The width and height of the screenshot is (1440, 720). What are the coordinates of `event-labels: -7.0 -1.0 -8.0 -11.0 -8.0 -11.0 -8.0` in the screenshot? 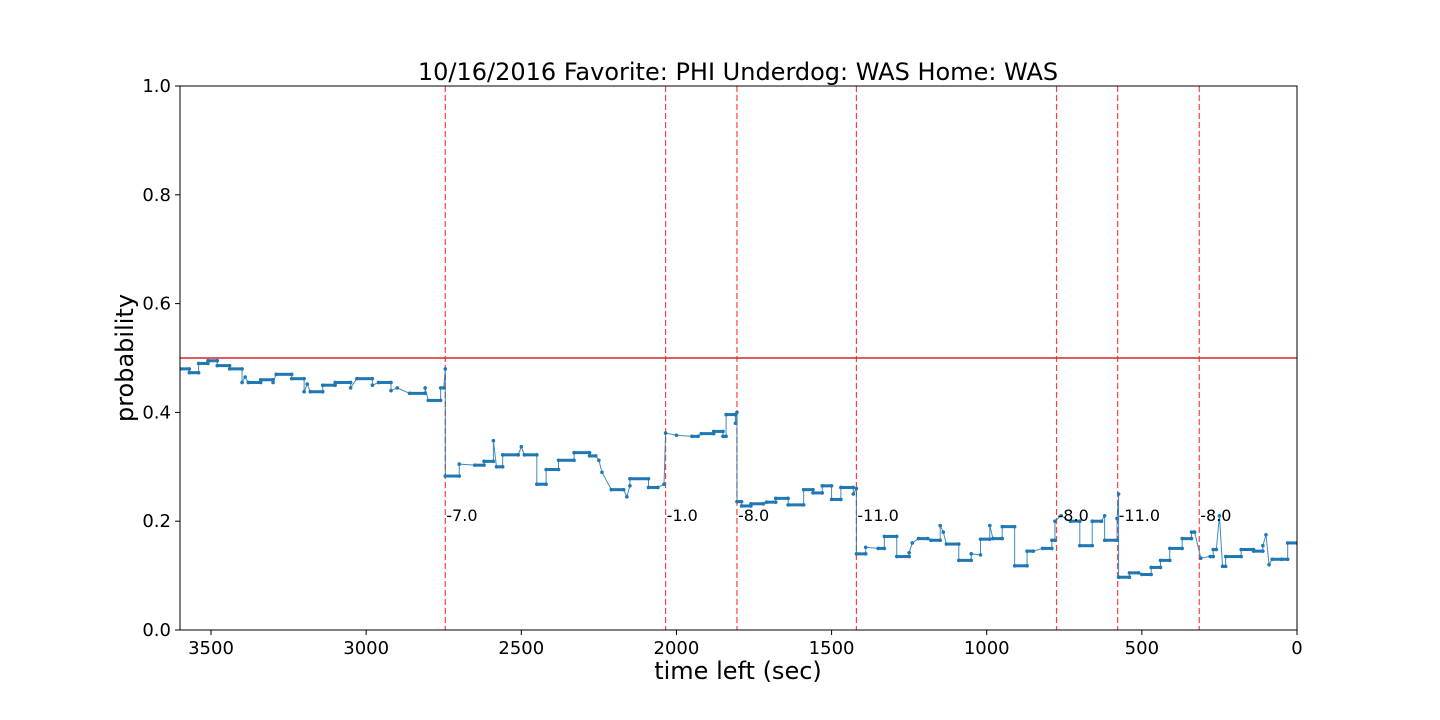 It's located at (838, 515).